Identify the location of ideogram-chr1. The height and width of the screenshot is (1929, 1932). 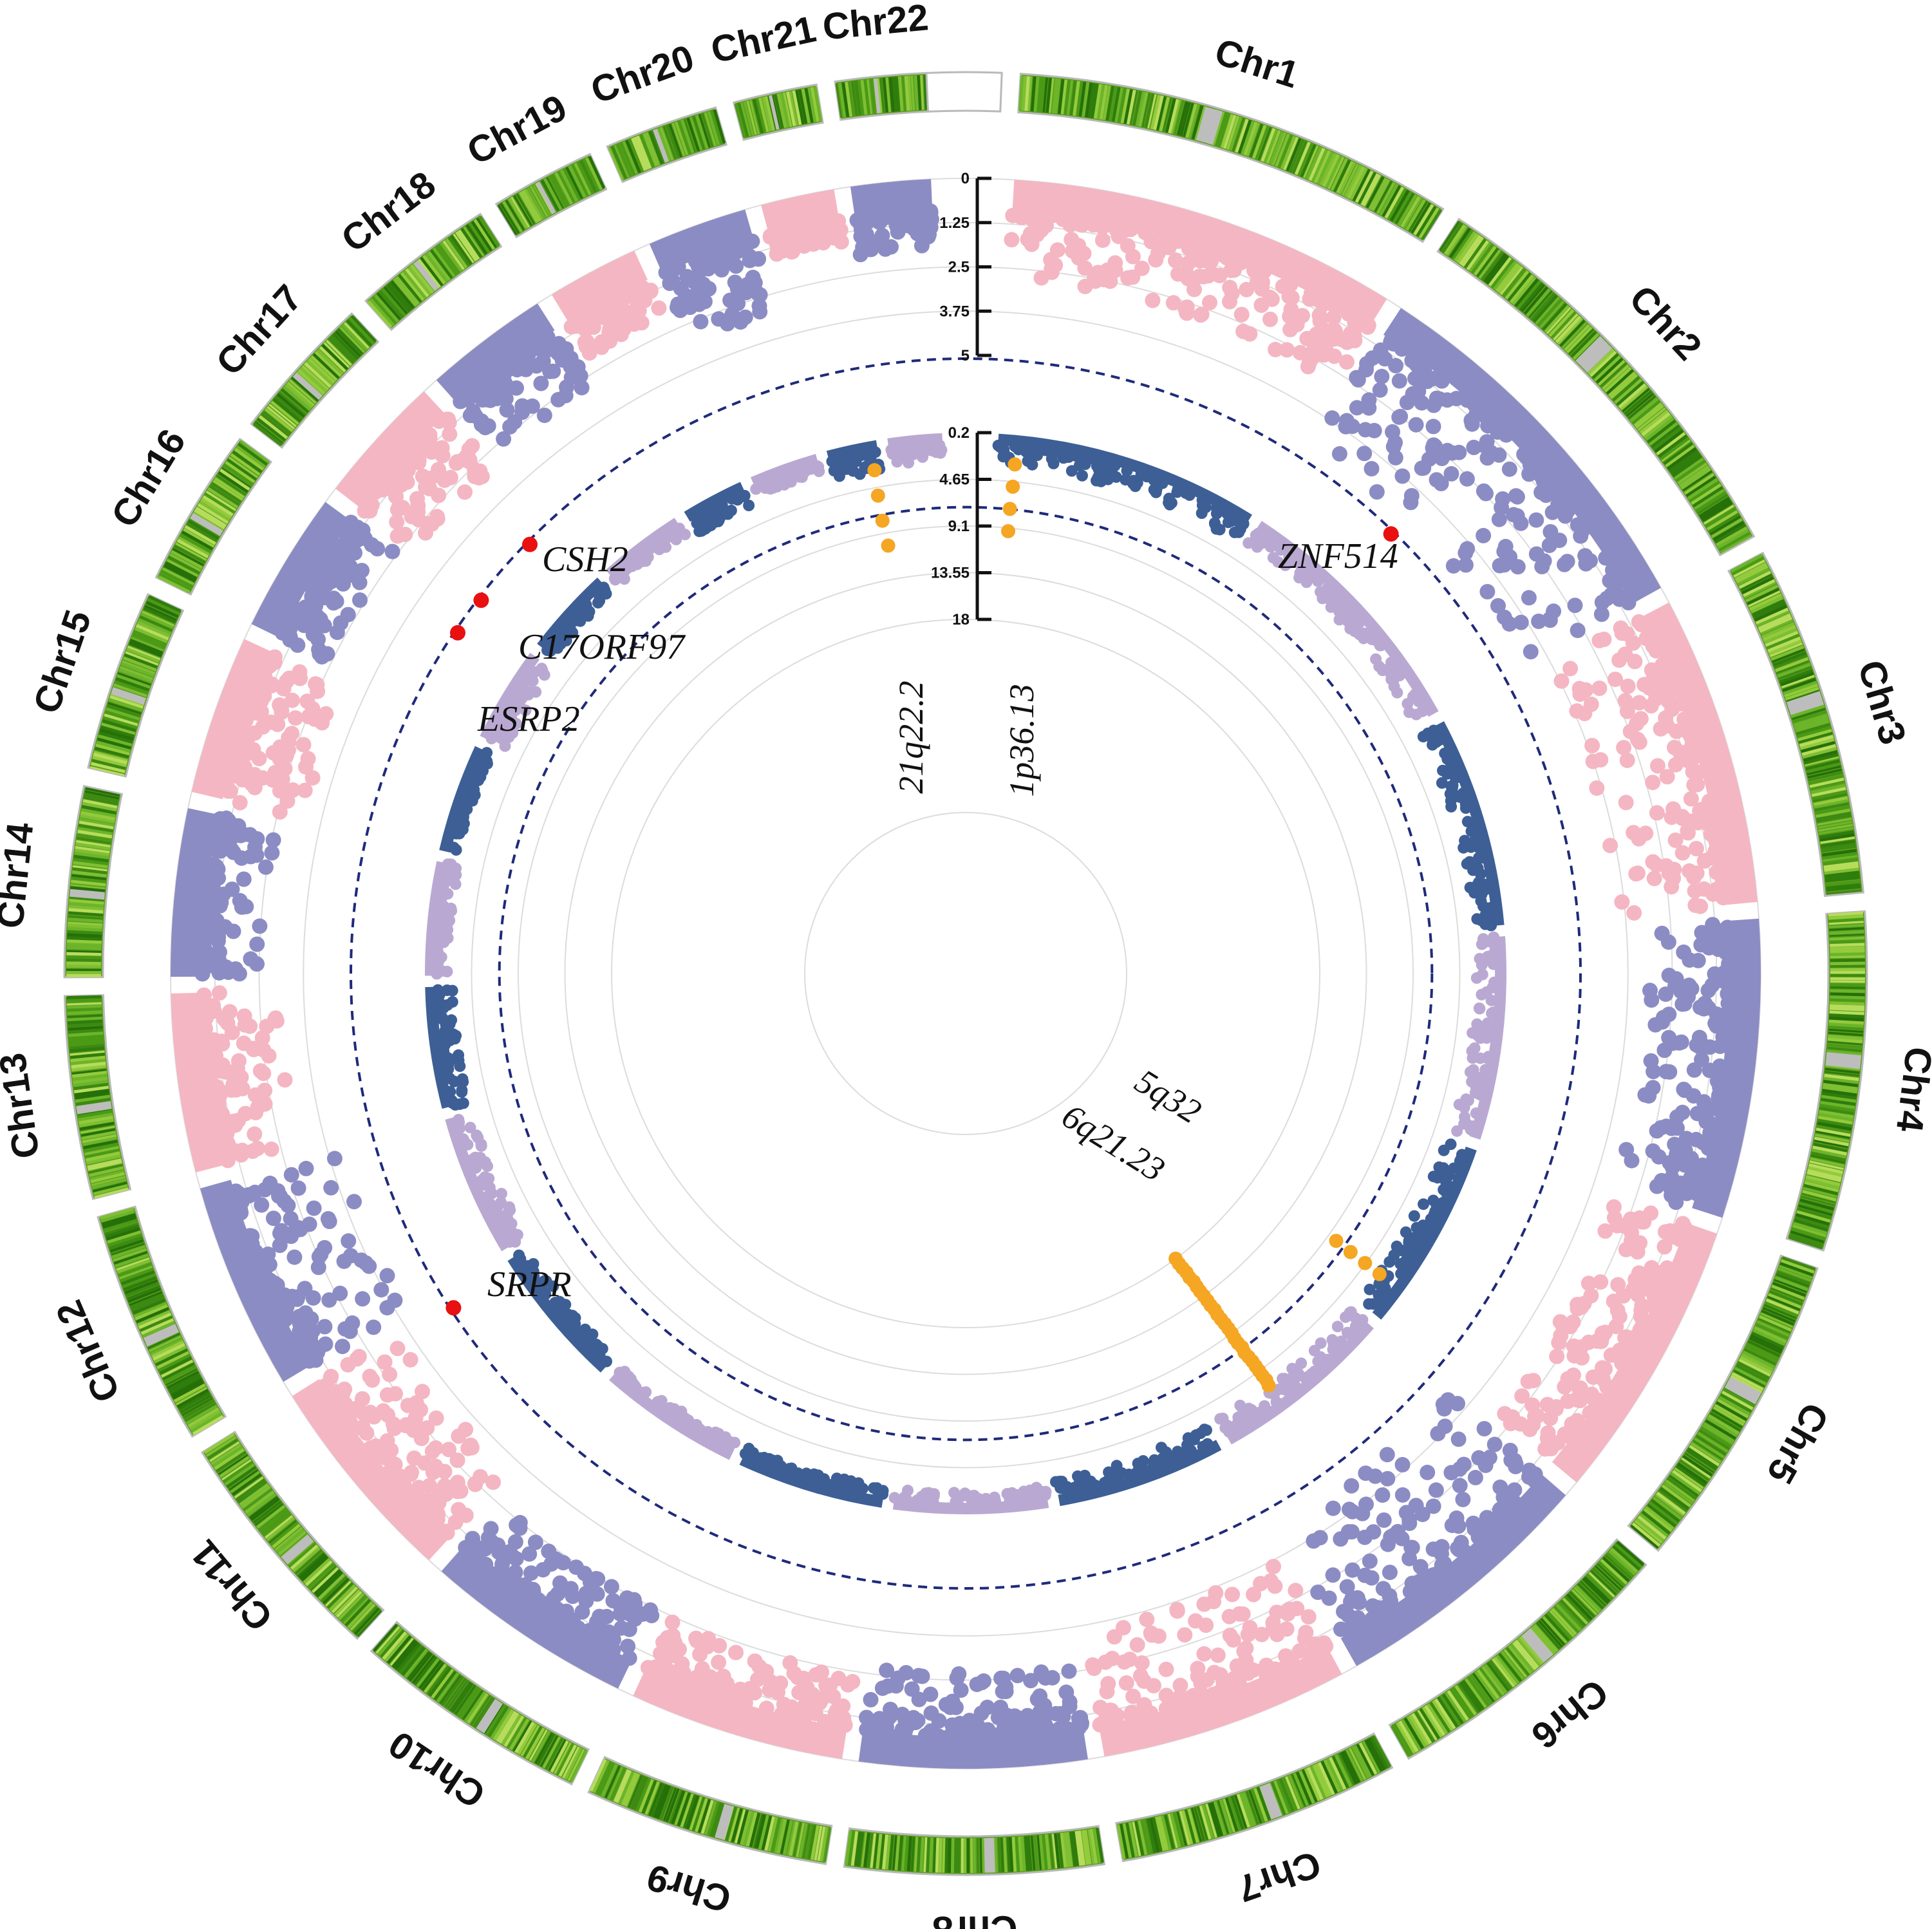
(1231, 158).